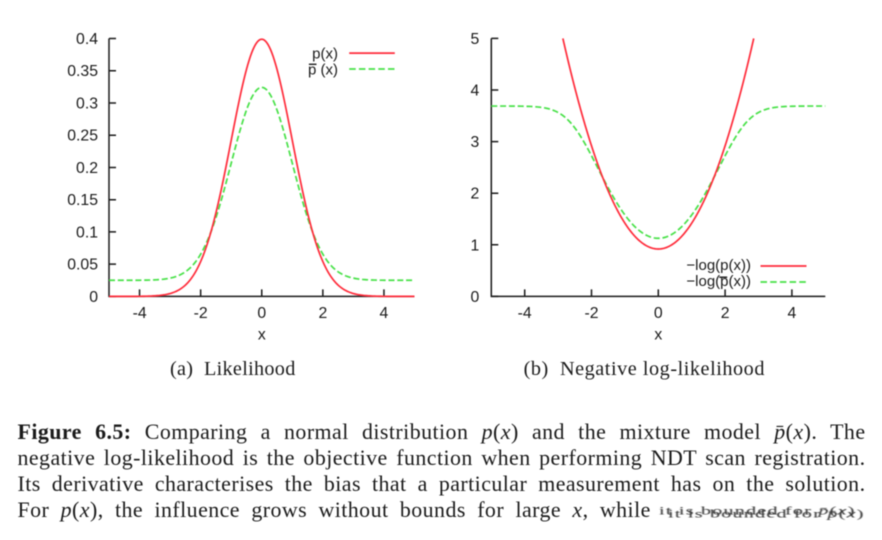  I want to click on svg-text: 1, so click(475, 245).